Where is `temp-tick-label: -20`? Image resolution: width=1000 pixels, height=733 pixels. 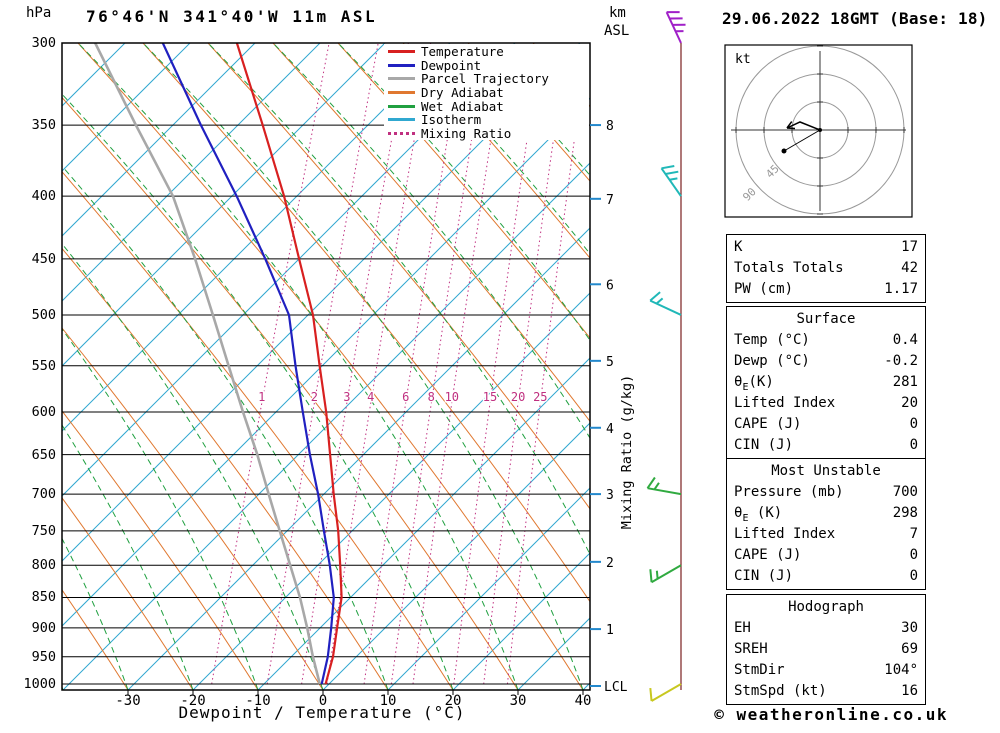
temp-tick-label: -20 is located at coordinates (193, 701).